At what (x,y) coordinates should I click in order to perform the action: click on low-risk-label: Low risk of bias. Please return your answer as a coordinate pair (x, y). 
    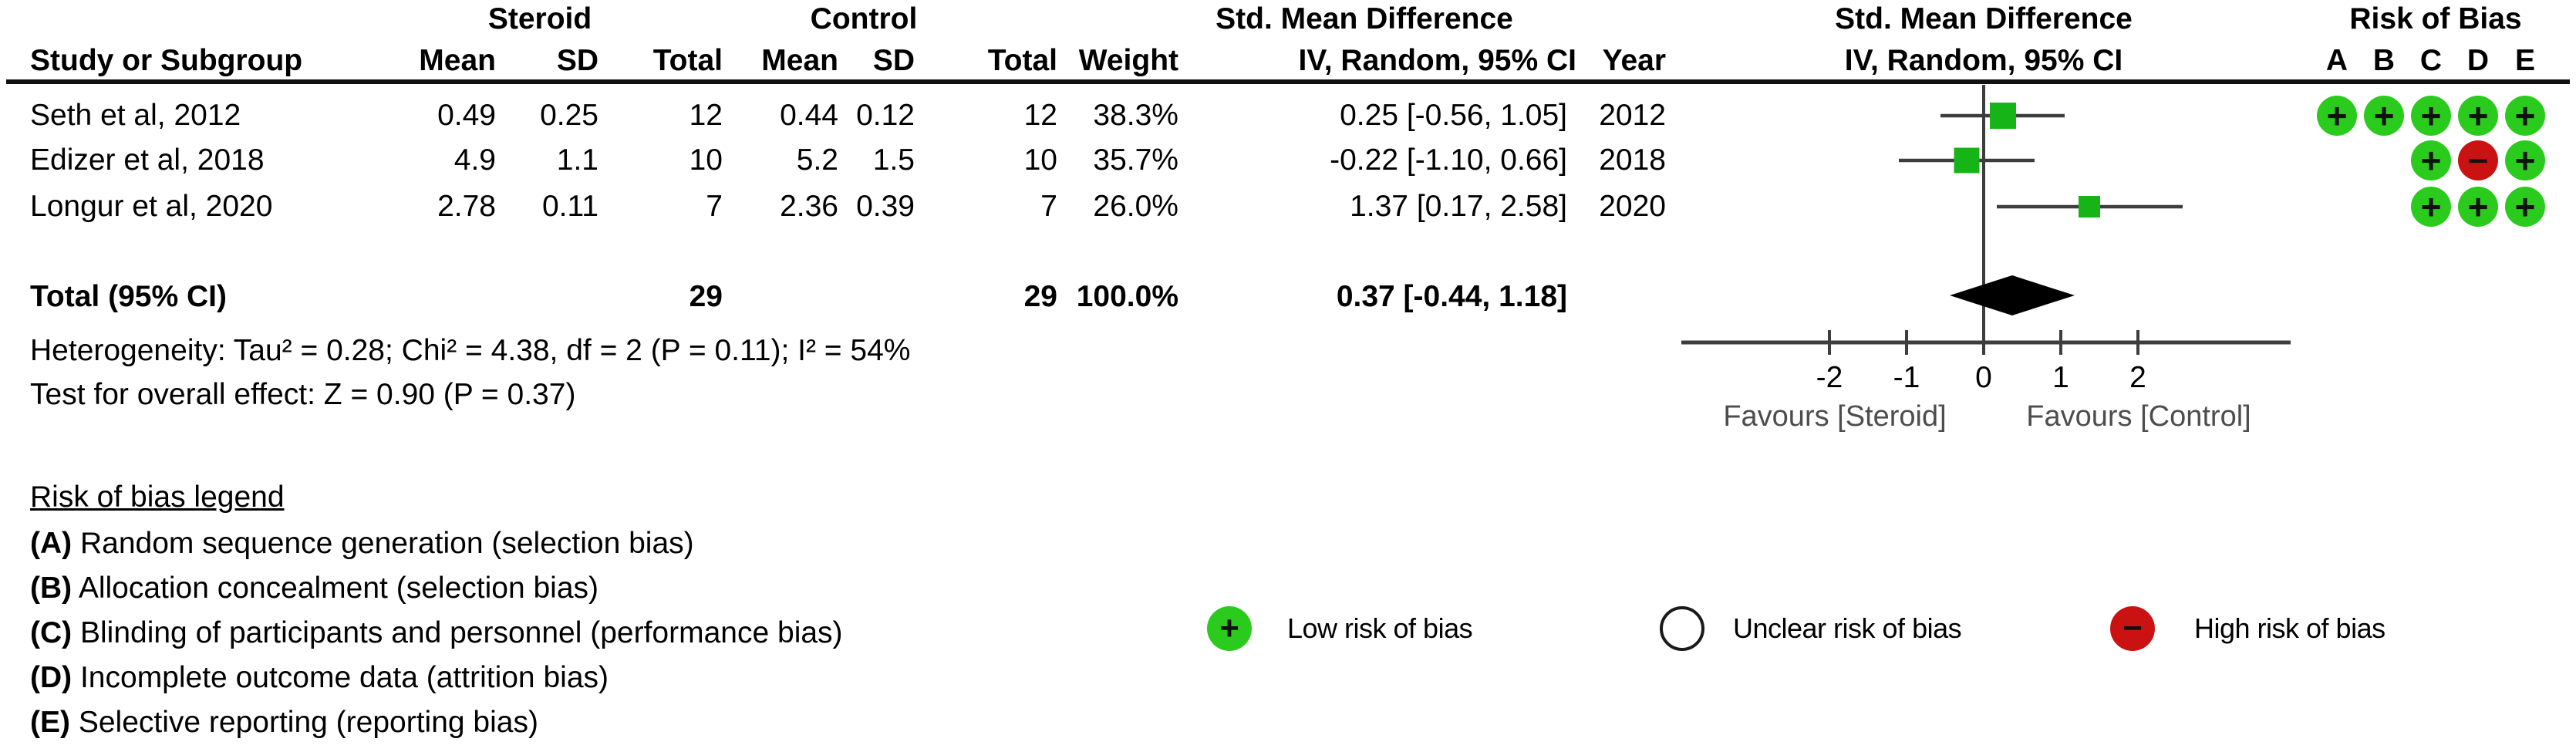
    Looking at the image, I should click on (1380, 628).